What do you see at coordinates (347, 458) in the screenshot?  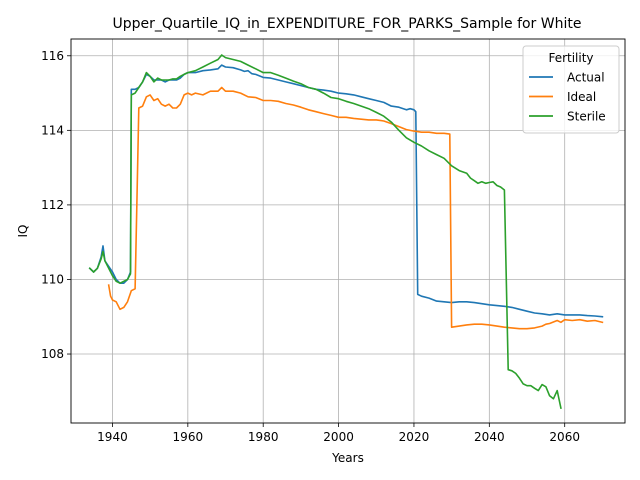 I see `x-axis-label: Years` at bounding box center [347, 458].